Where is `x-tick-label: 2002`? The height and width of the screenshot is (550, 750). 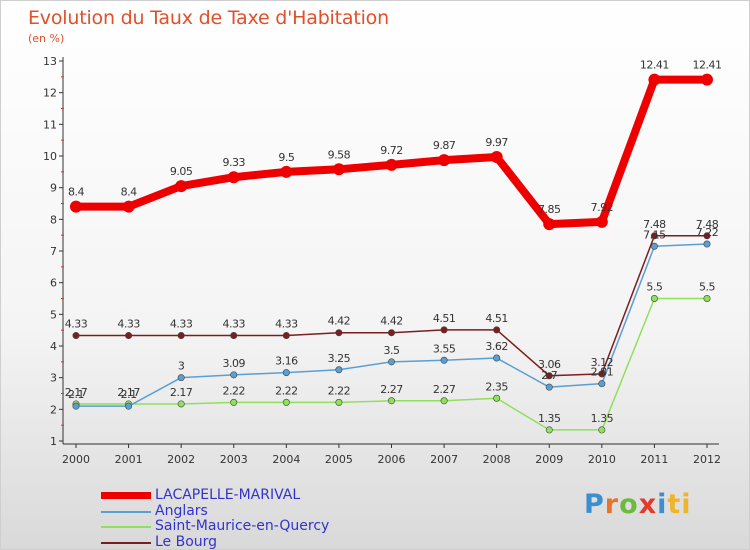 x-tick-label: 2002 is located at coordinates (181, 459).